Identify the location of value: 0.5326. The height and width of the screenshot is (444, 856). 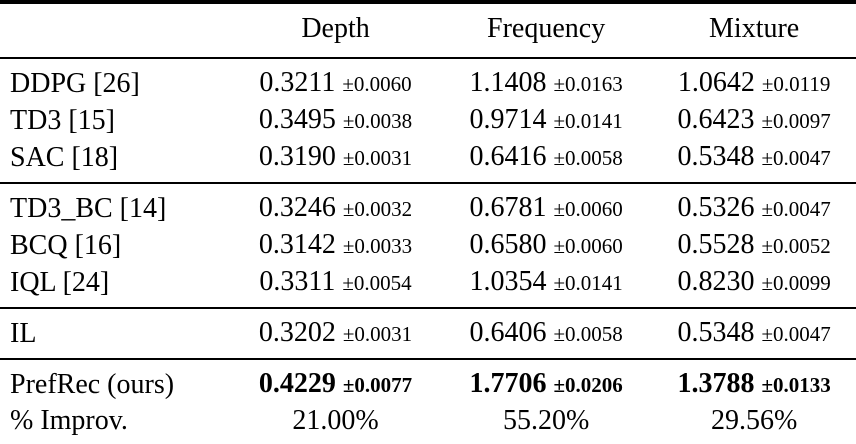
(716, 207).